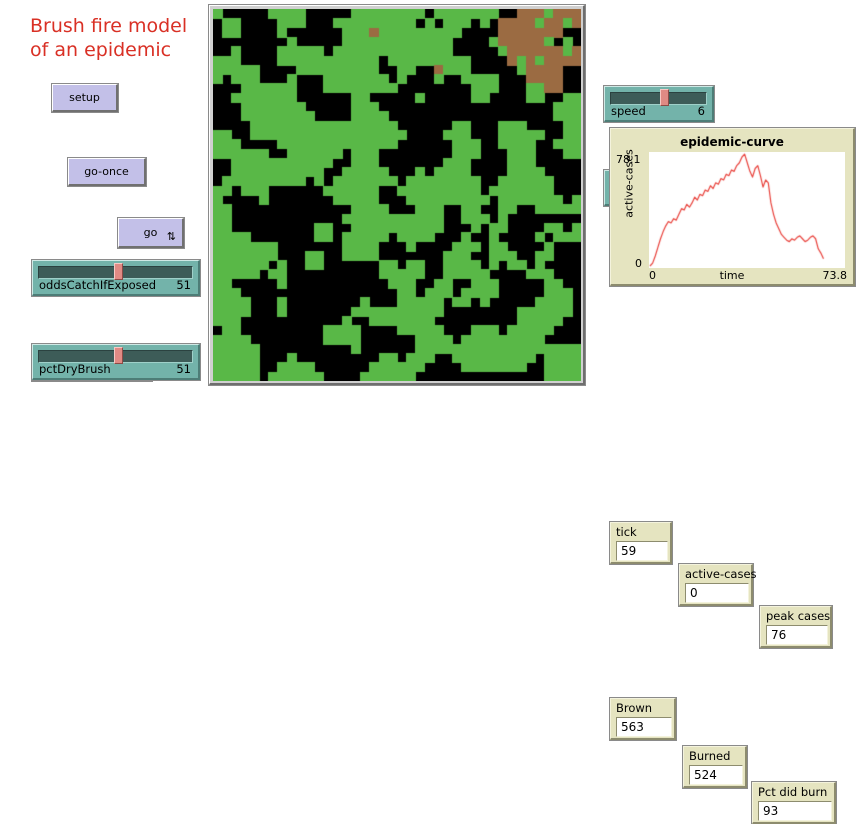 This screenshot has width=861, height=824. What do you see at coordinates (798, 616) in the screenshot?
I see `monitor-label: peak cases` at bounding box center [798, 616].